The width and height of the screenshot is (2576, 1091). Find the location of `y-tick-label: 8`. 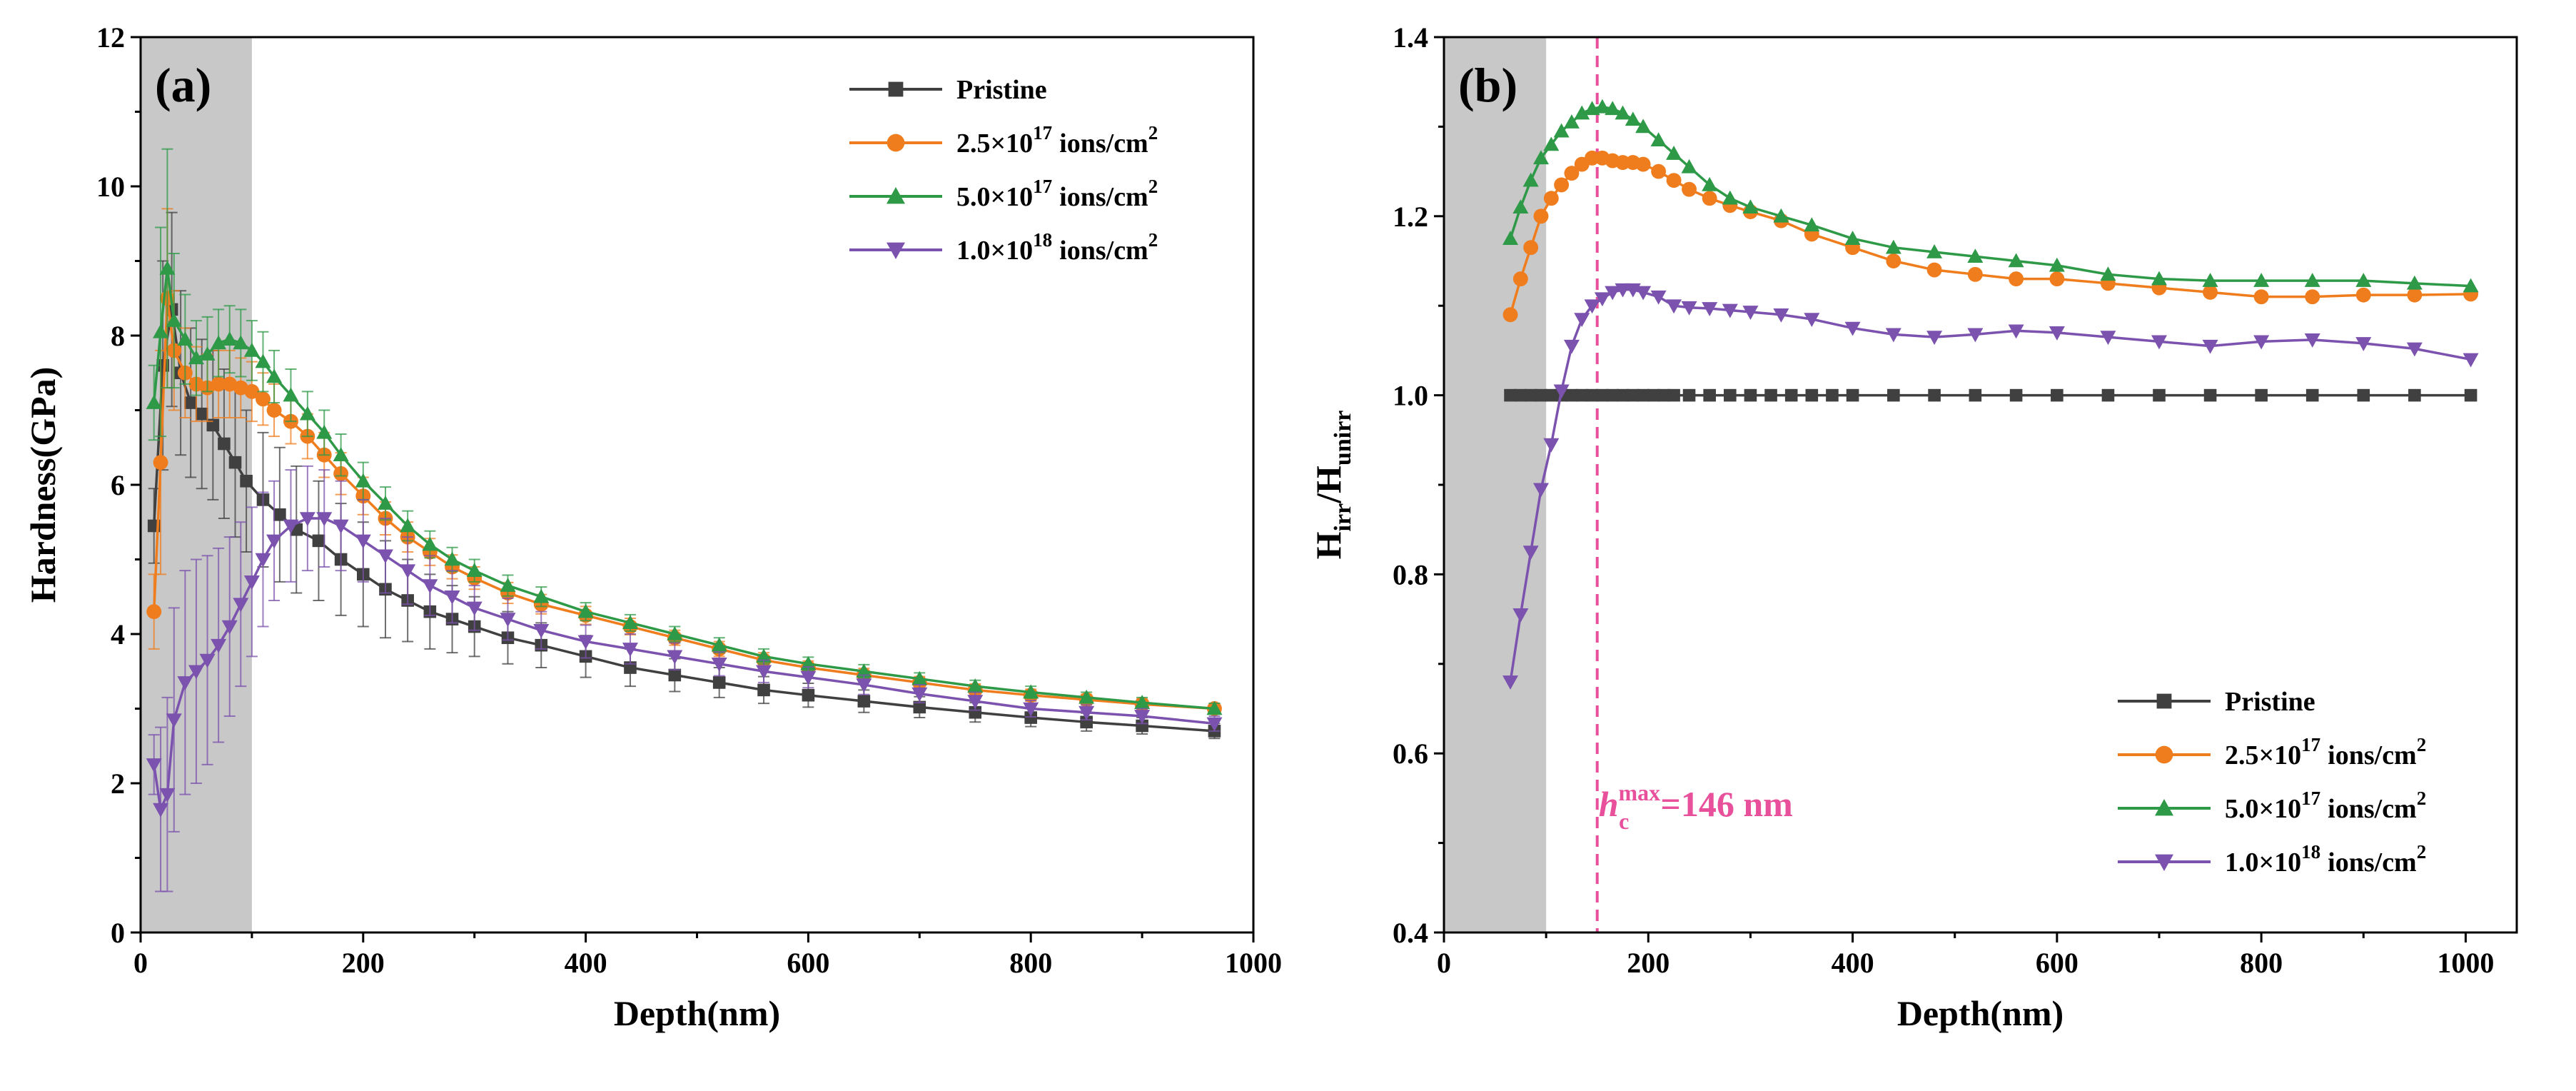

y-tick-label: 8 is located at coordinates (118, 336).